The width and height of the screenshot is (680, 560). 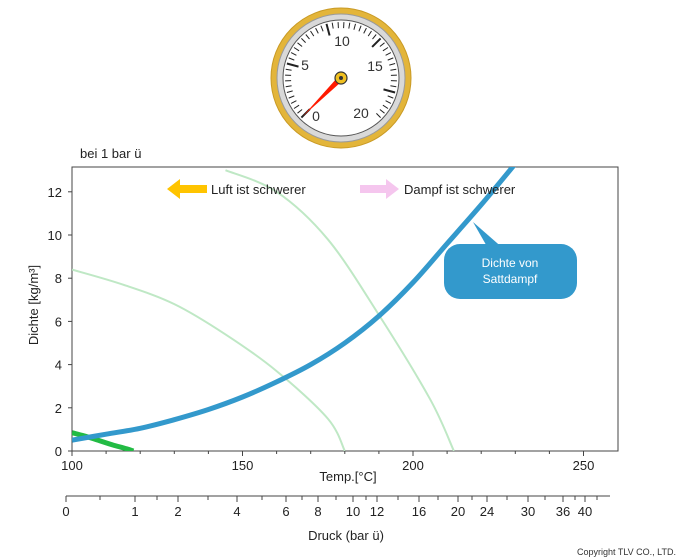 What do you see at coordinates (110, 153) in the screenshot?
I see `chart-title: bei 1 bar ü` at bounding box center [110, 153].